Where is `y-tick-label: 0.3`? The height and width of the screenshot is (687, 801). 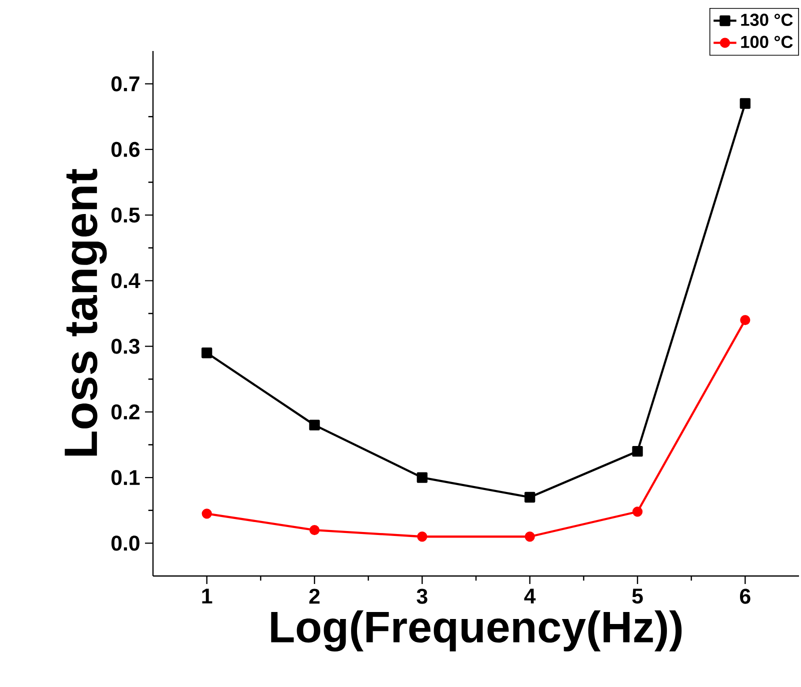 y-tick-label: 0.3 is located at coordinates (125, 346).